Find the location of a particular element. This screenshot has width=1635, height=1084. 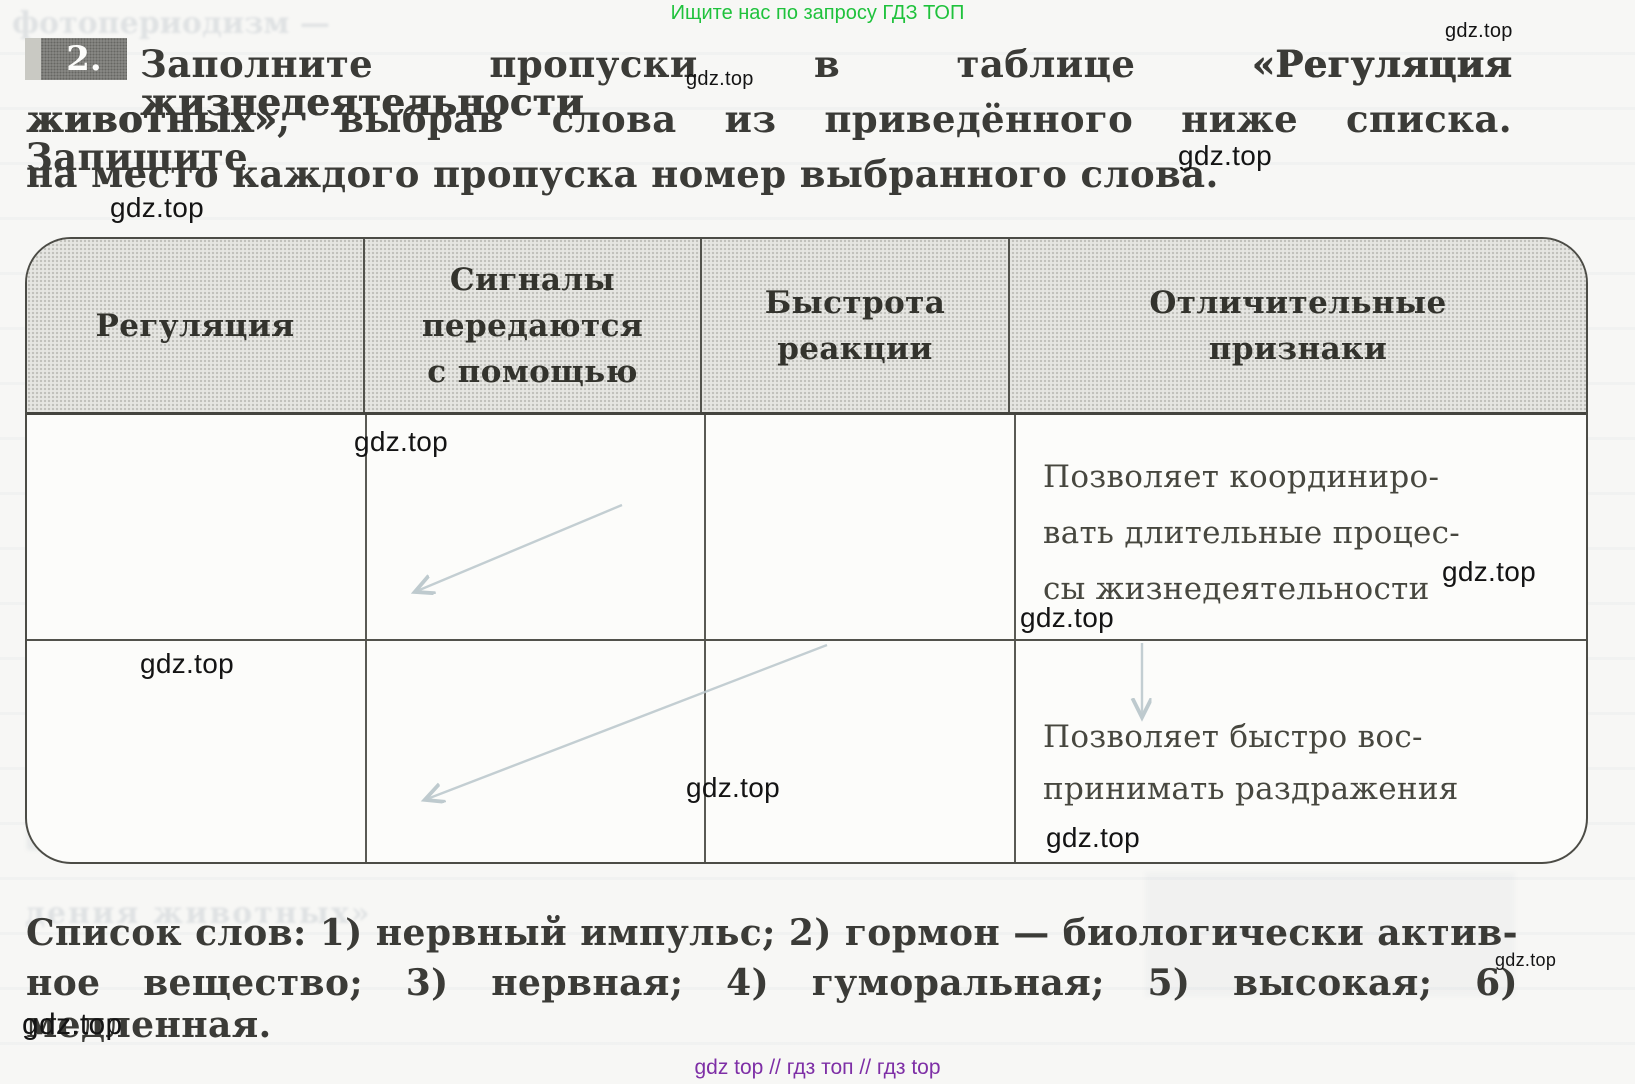

task-text-emphasis: животных» is located at coordinates (152, 119).